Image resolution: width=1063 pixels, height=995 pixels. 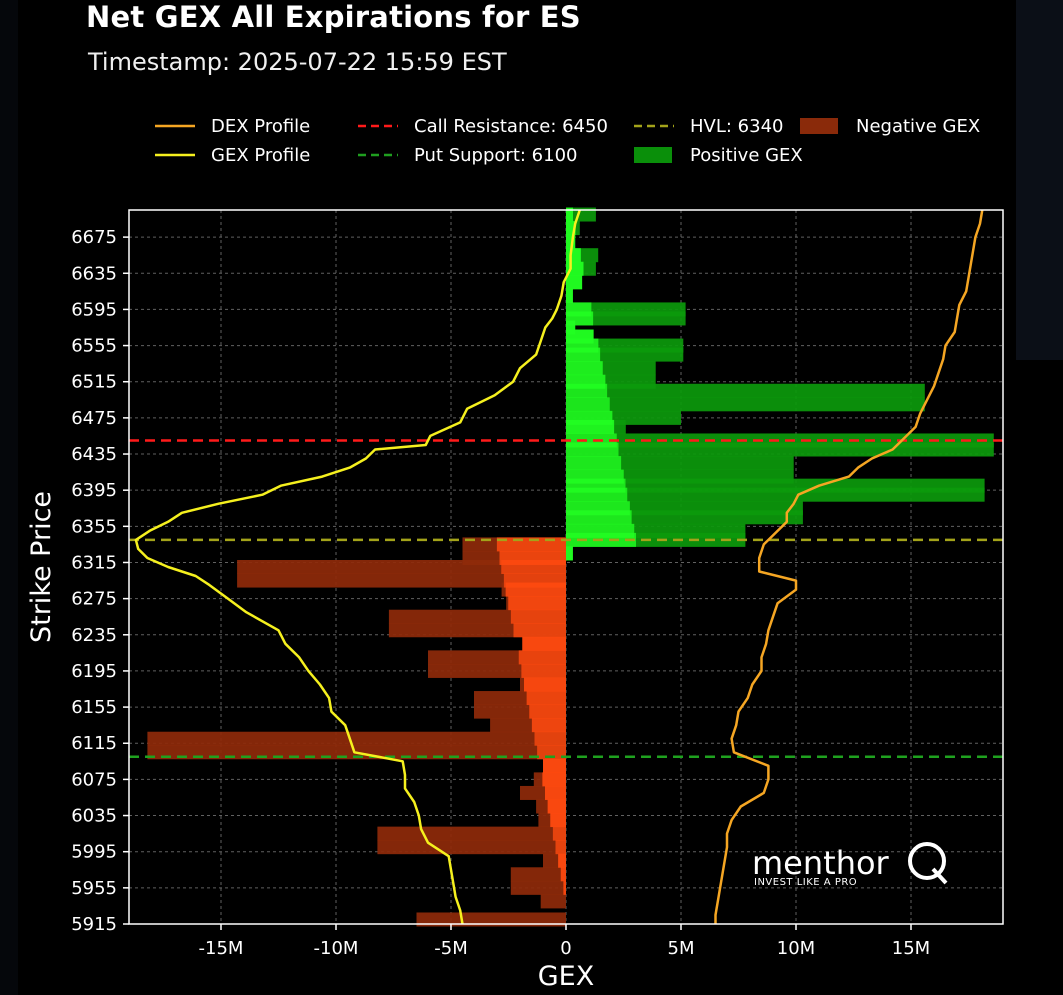 I want to click on x-tick-label: -5M, so click(x=450, y=948).